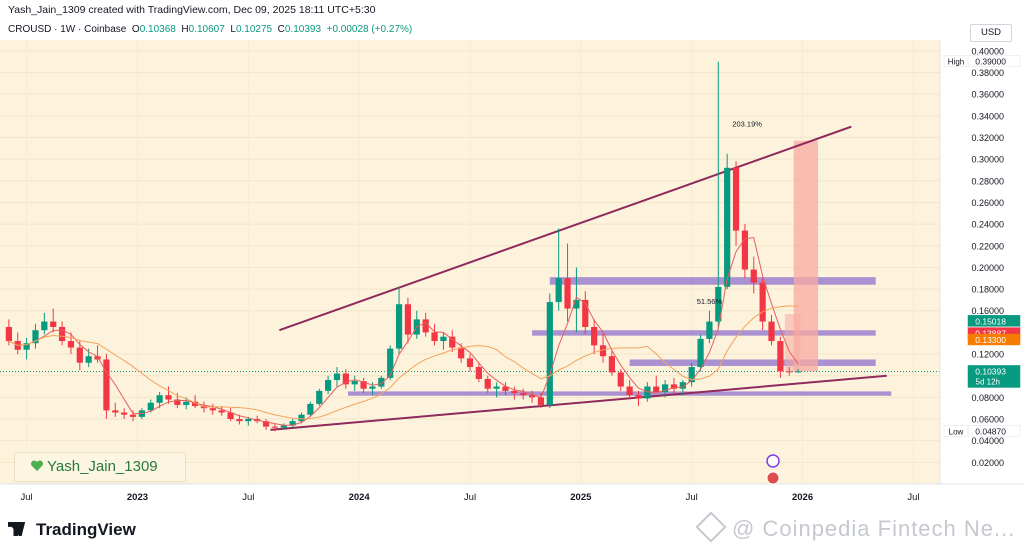  I want to click on flag-icon, so click(773, 478).